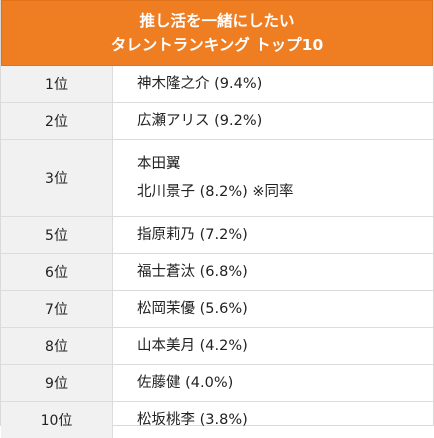 This screenshot has height=438, width=434. Describe the element at coordinates (192, 309) in the screenshot. I see `name-text: 松岡茉優 (5.6%)` at that location.